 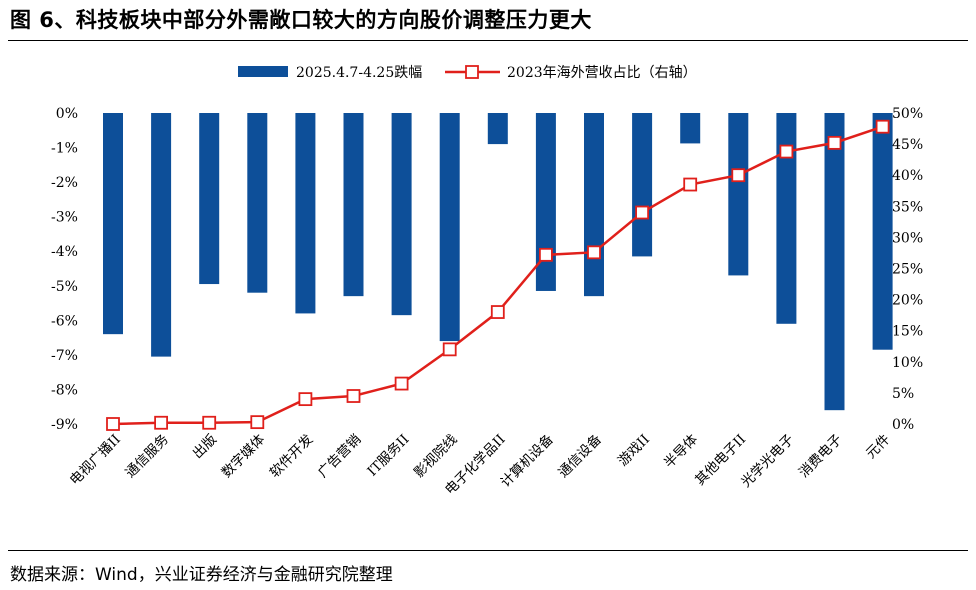 I want to click on category-label: 广告营销, so click(x=339, y=456).